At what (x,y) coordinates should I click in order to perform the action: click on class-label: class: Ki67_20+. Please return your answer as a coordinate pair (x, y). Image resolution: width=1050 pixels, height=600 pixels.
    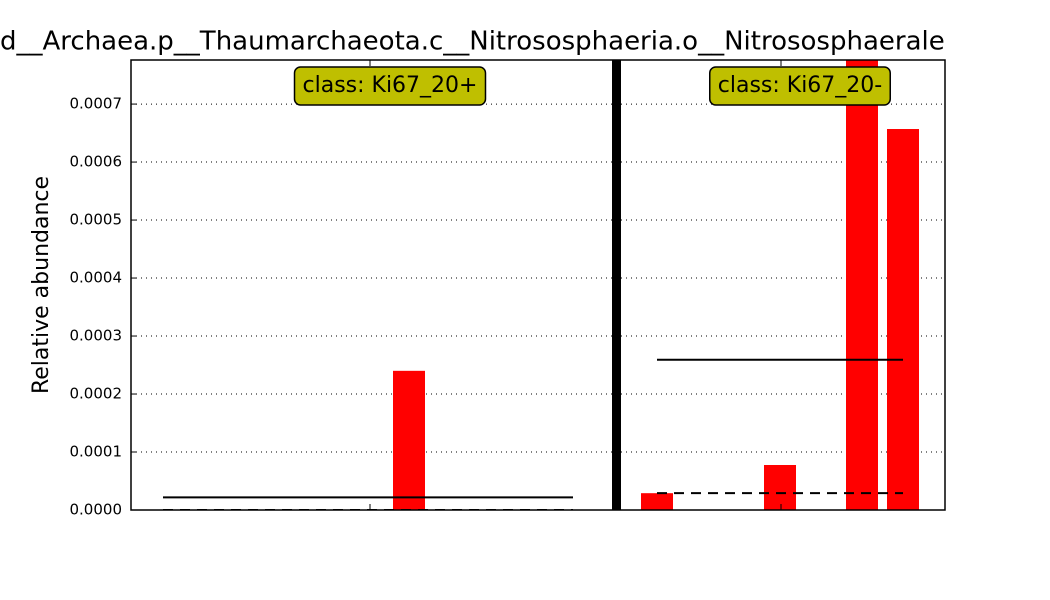
    Looking at the image, I should click on (390, 85).